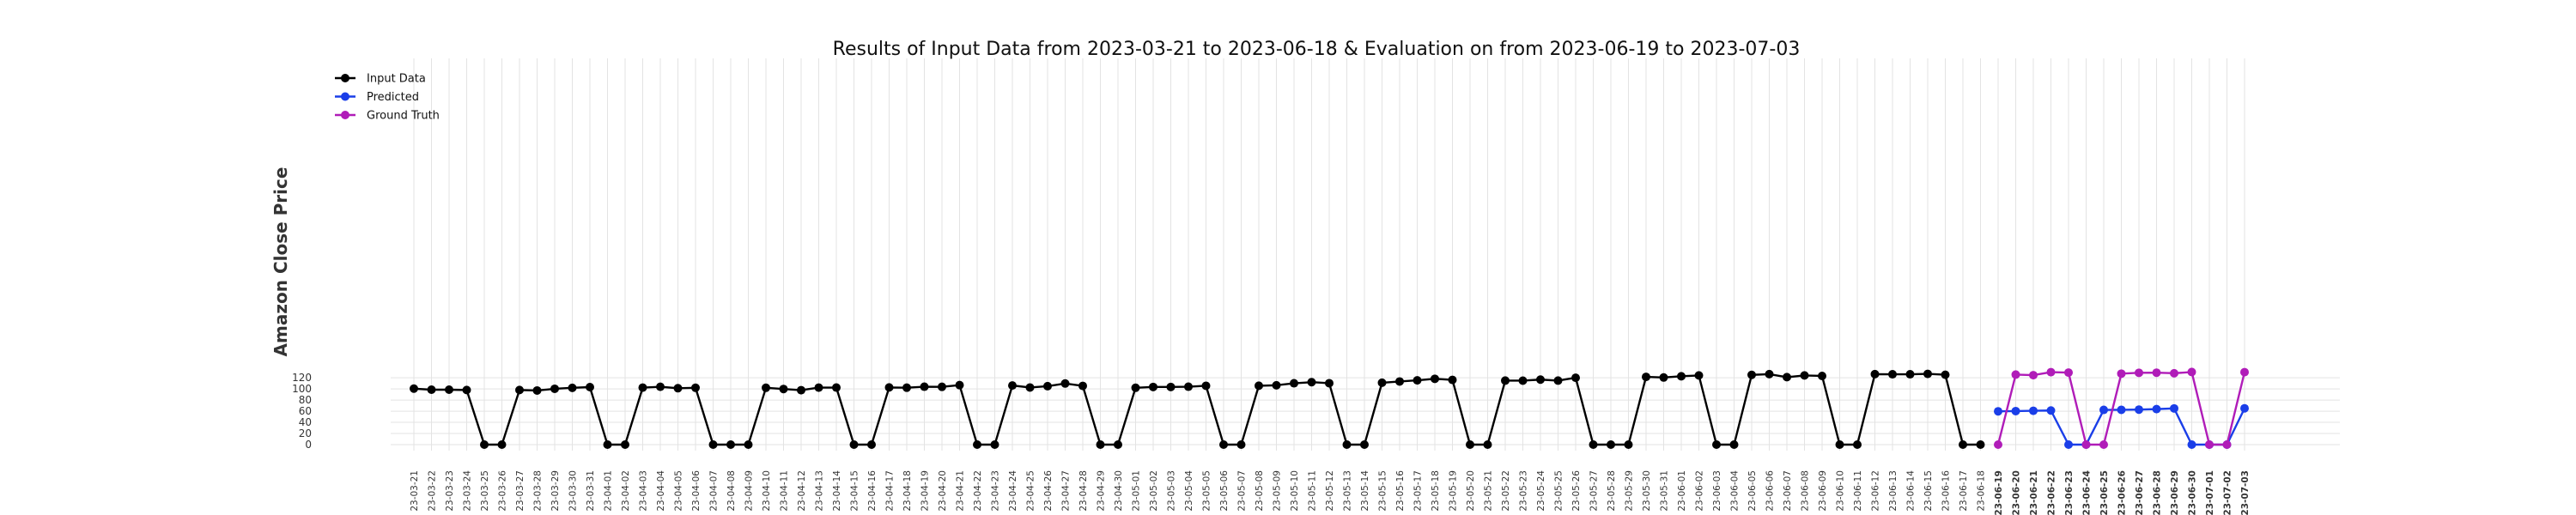  I want to click on y-tick-label: 80, so click(305, 400).